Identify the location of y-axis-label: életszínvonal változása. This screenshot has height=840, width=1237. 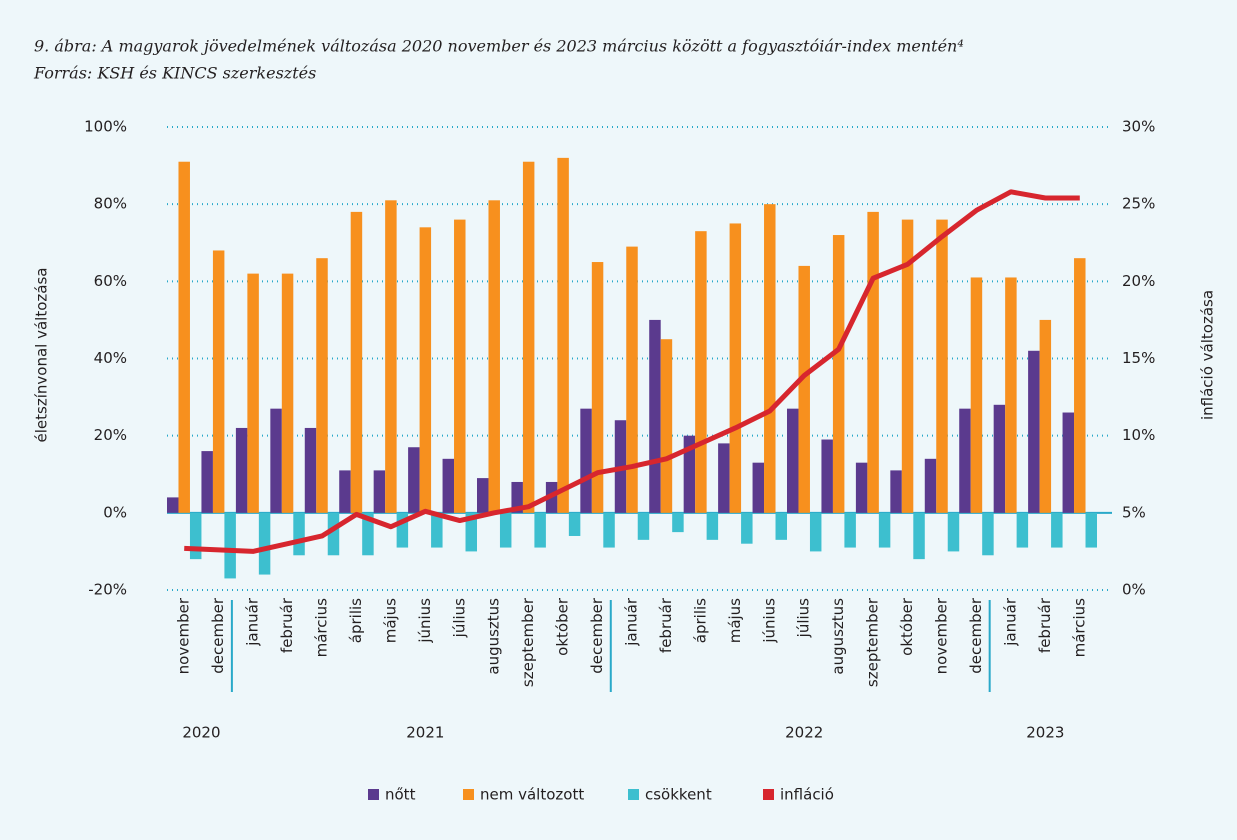
(42, 355).